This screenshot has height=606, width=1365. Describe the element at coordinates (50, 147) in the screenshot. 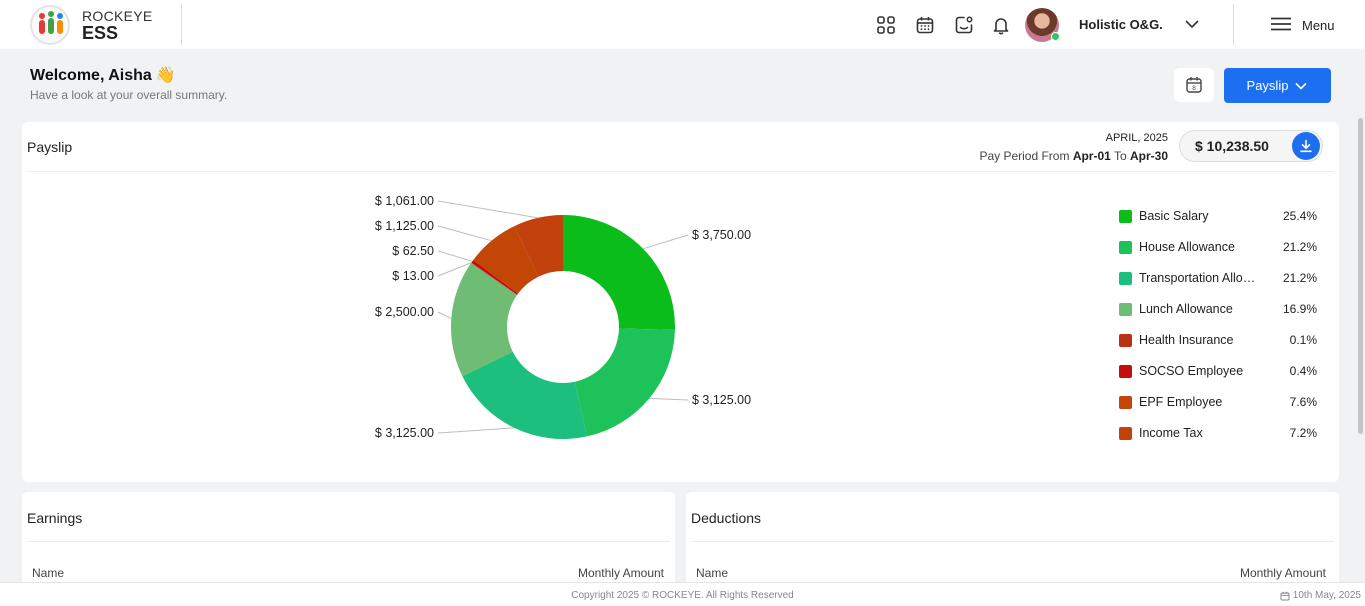

I see `payslip-card-title: Payslip` at that location.